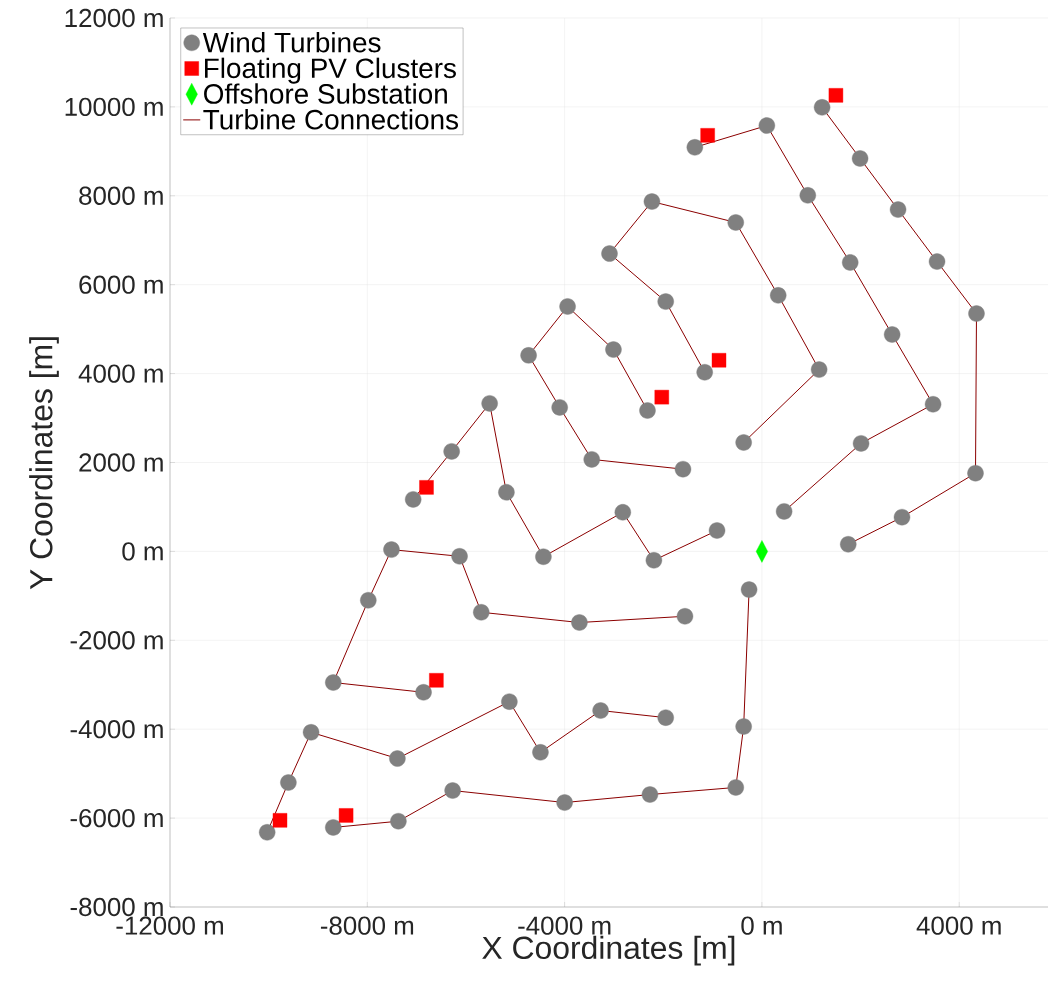  Describe the element at coordinates (116, 640) in the screenshot. I see `y-tick-label: -2000 m` at that location.